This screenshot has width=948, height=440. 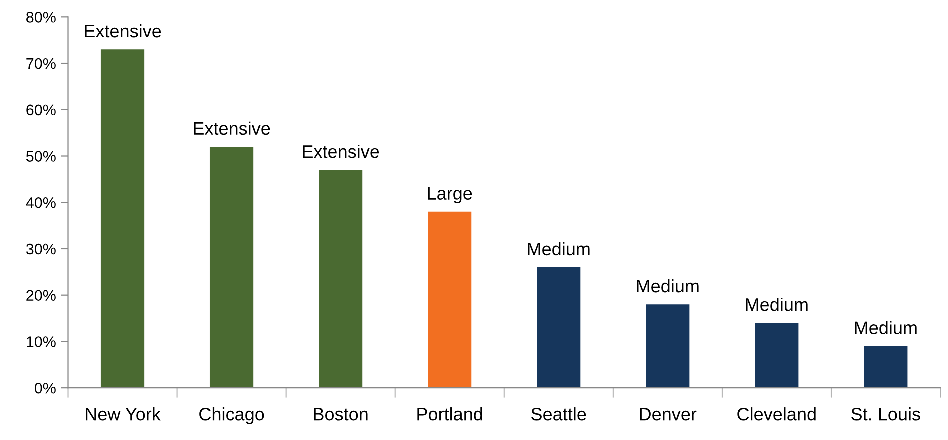 What do you see at coordinates (41, 64) in the screenshot?
I see `y-tick-label: 70%` at bounding box center [41, 64].